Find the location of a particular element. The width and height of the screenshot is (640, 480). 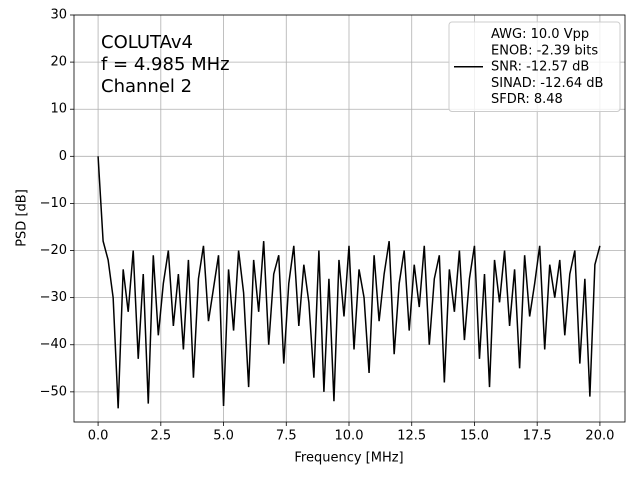

x-tick-label: 12.5 is located at coordinates (411, 436).